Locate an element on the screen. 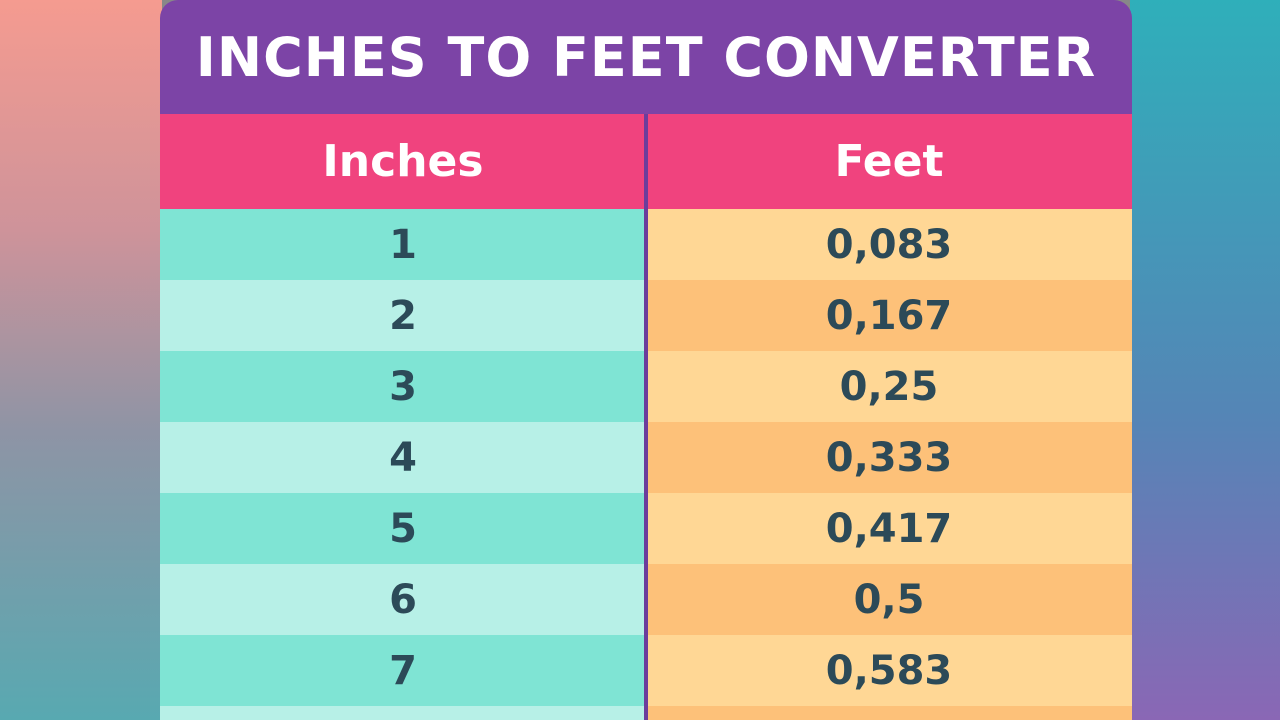 Image resolution: width=1280 pixels, height=720 pixels. page-title: INCHES TO FEET CONVERTER is located at coordinates (646, 57).